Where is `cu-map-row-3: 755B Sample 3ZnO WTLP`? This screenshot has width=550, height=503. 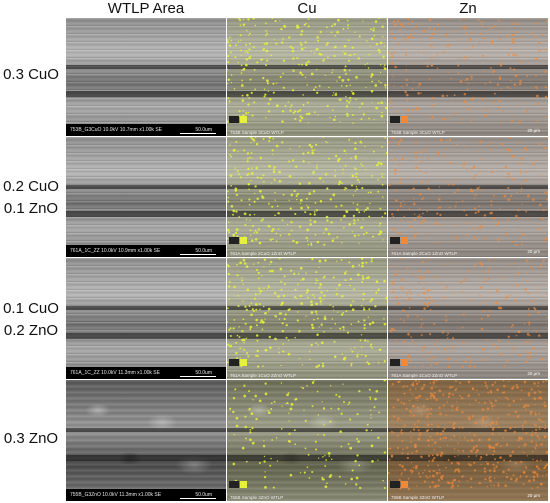 cu-map-row-3: 755B Sample 3ZnO WTLP is located at coordinates (307, 440).